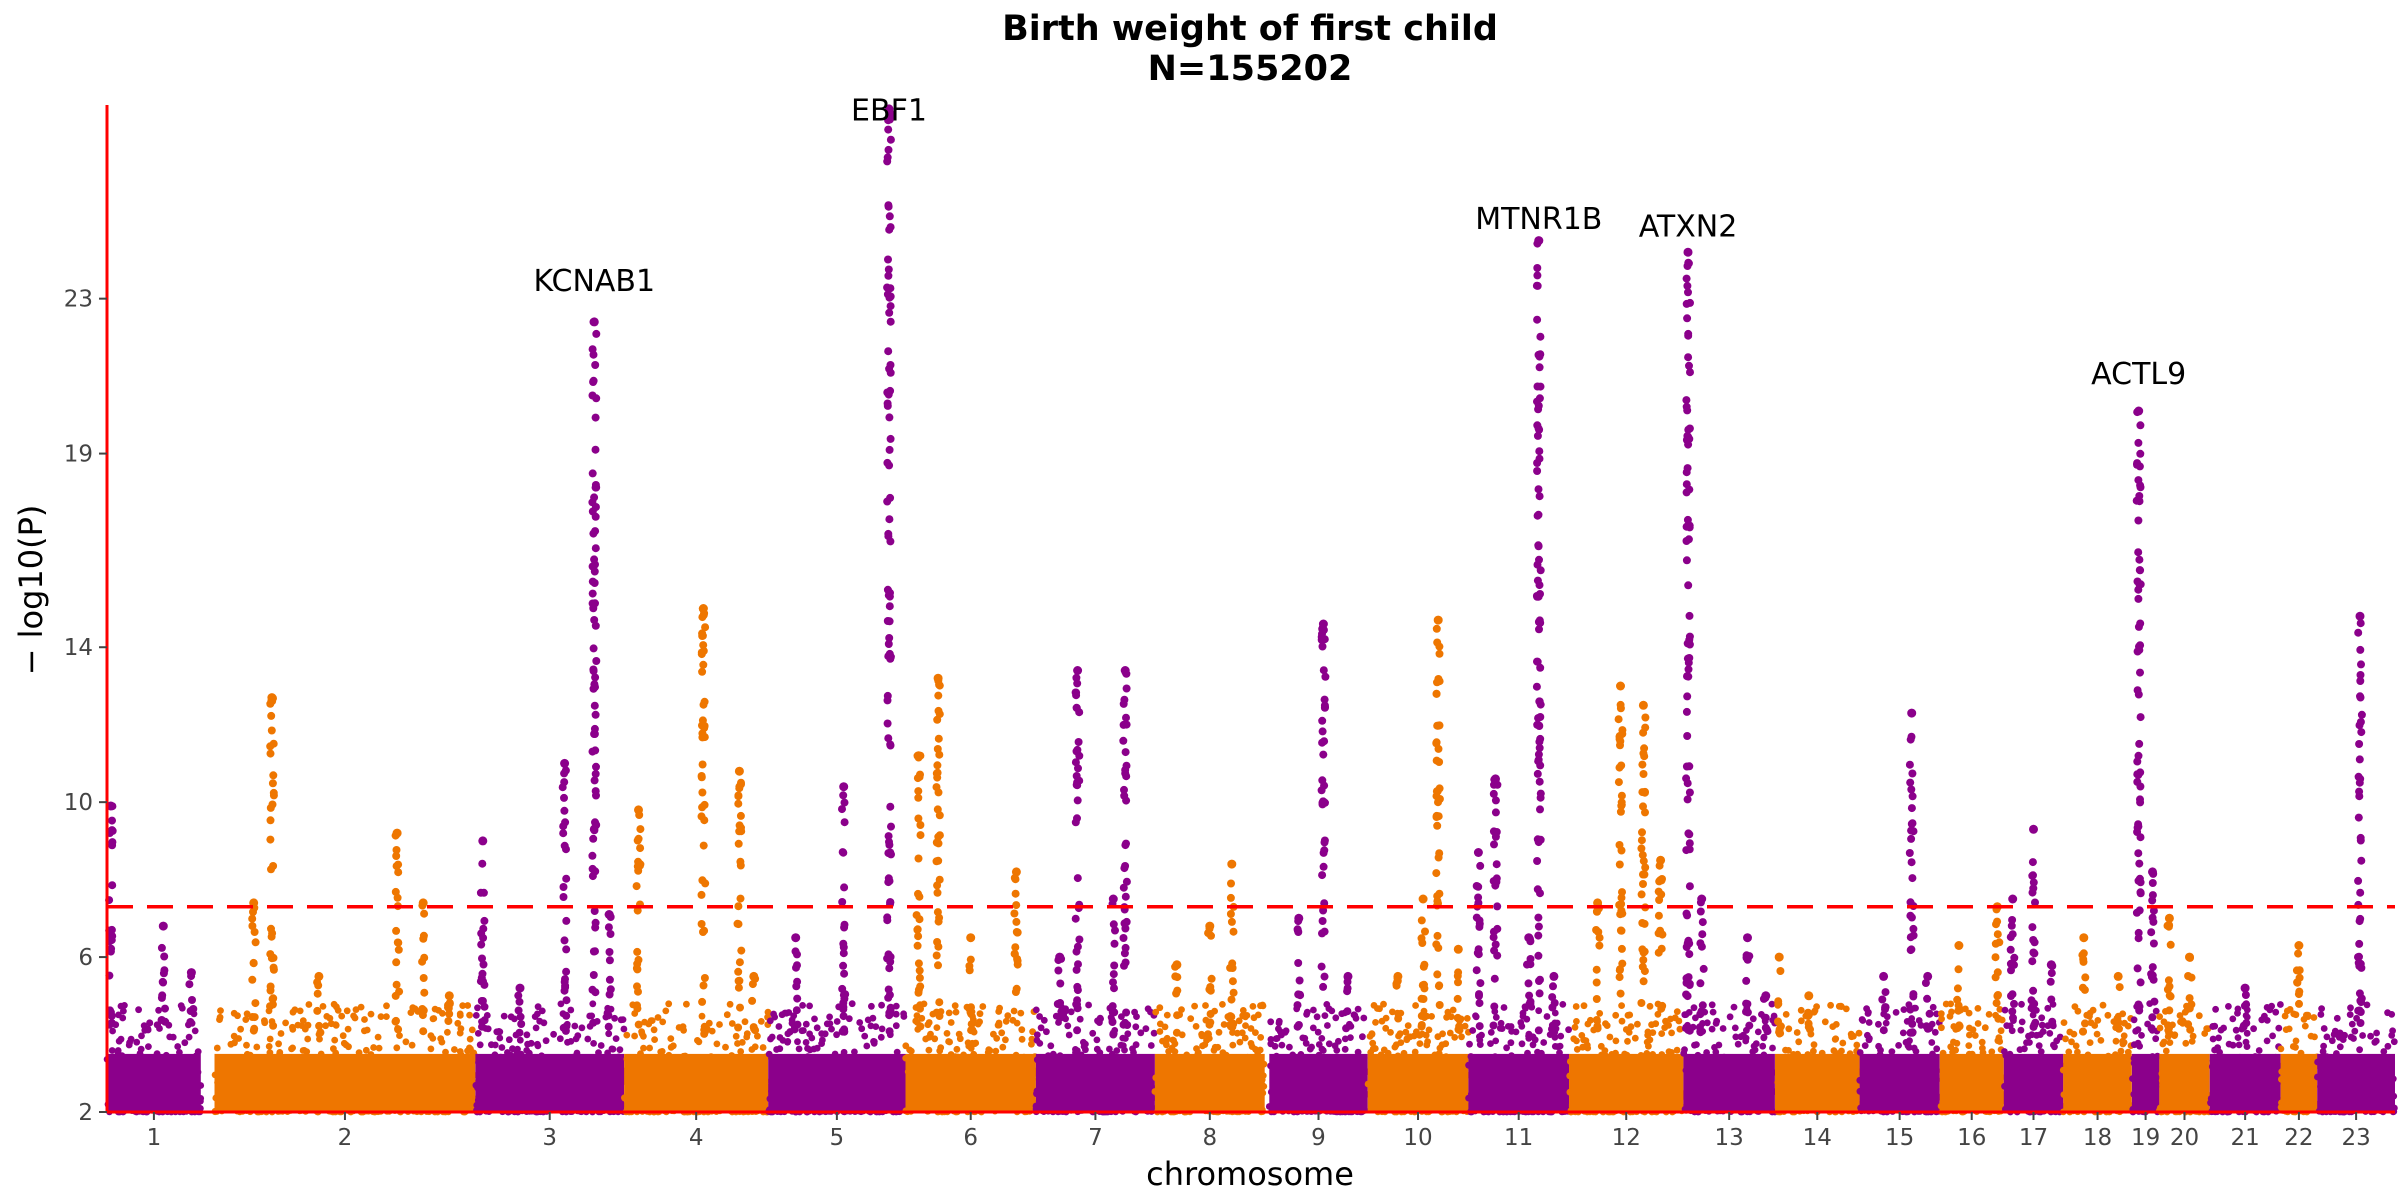  What do you see at coordinates (1318, 867) in the screenshot?
I see `chromosome-9-points` at bounding box center [1318, 867].